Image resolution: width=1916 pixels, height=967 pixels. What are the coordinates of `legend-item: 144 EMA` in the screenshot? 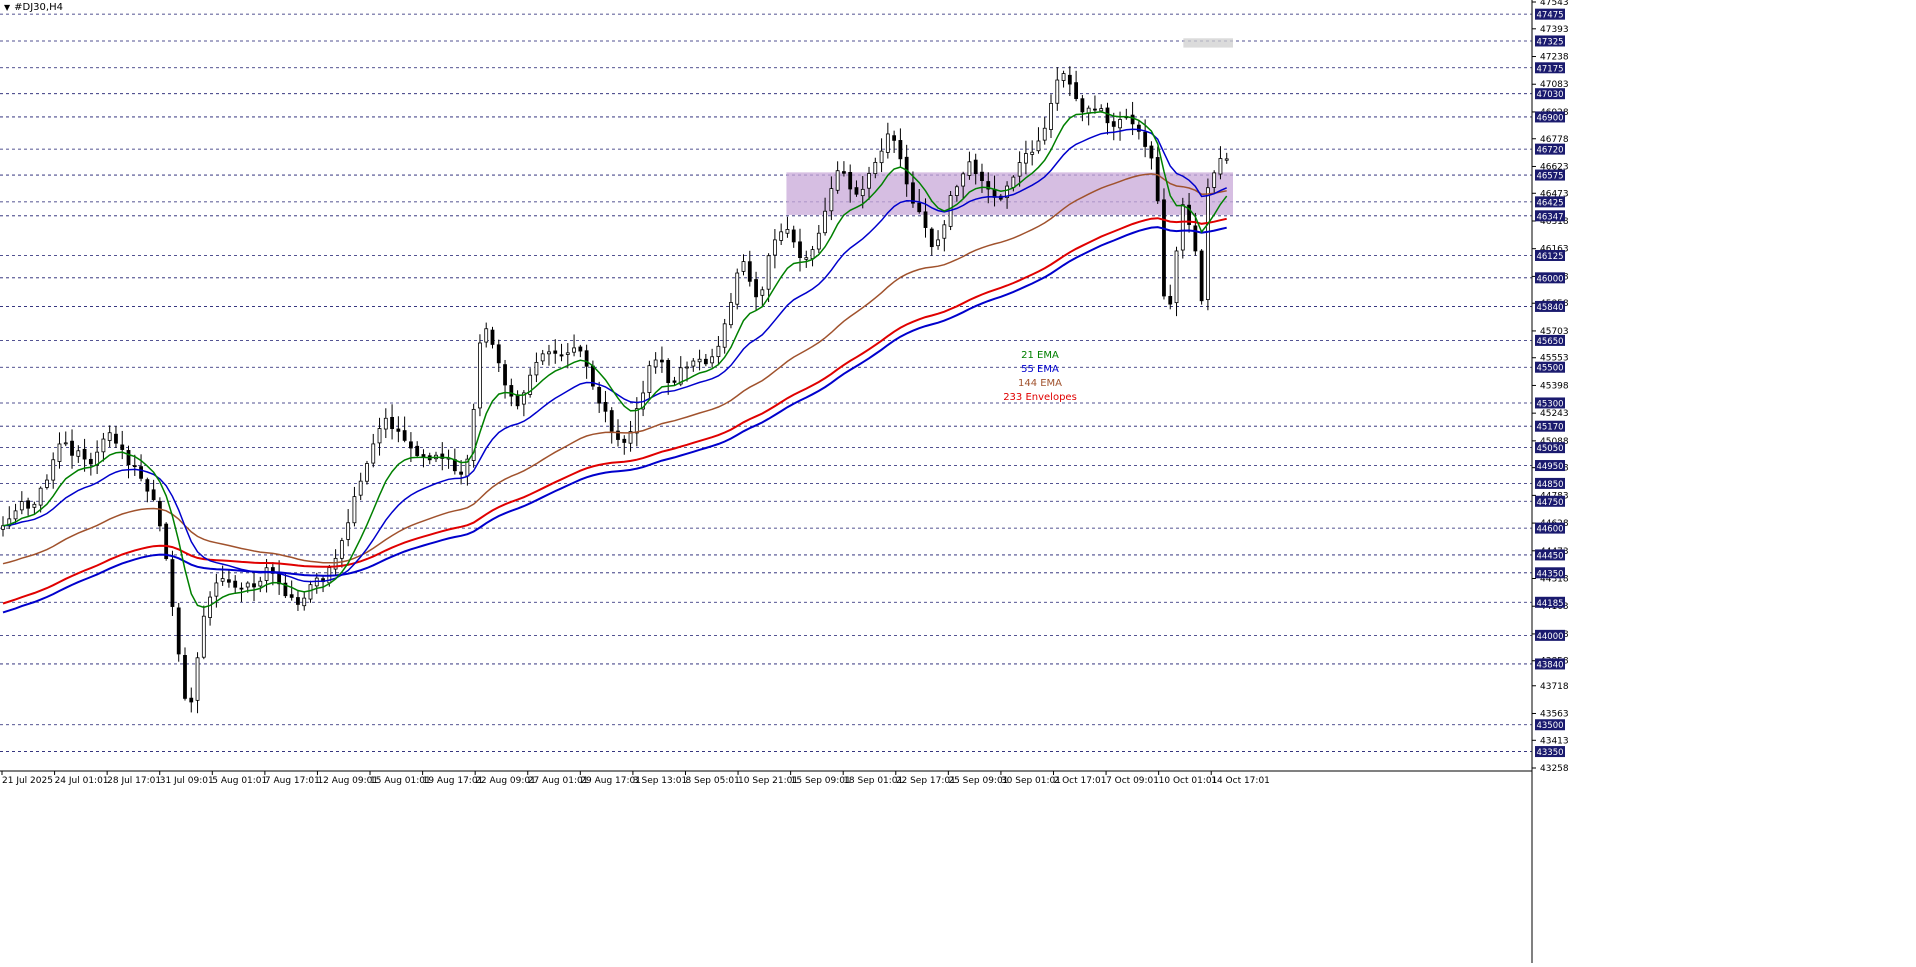 It's located at (1040, 383).